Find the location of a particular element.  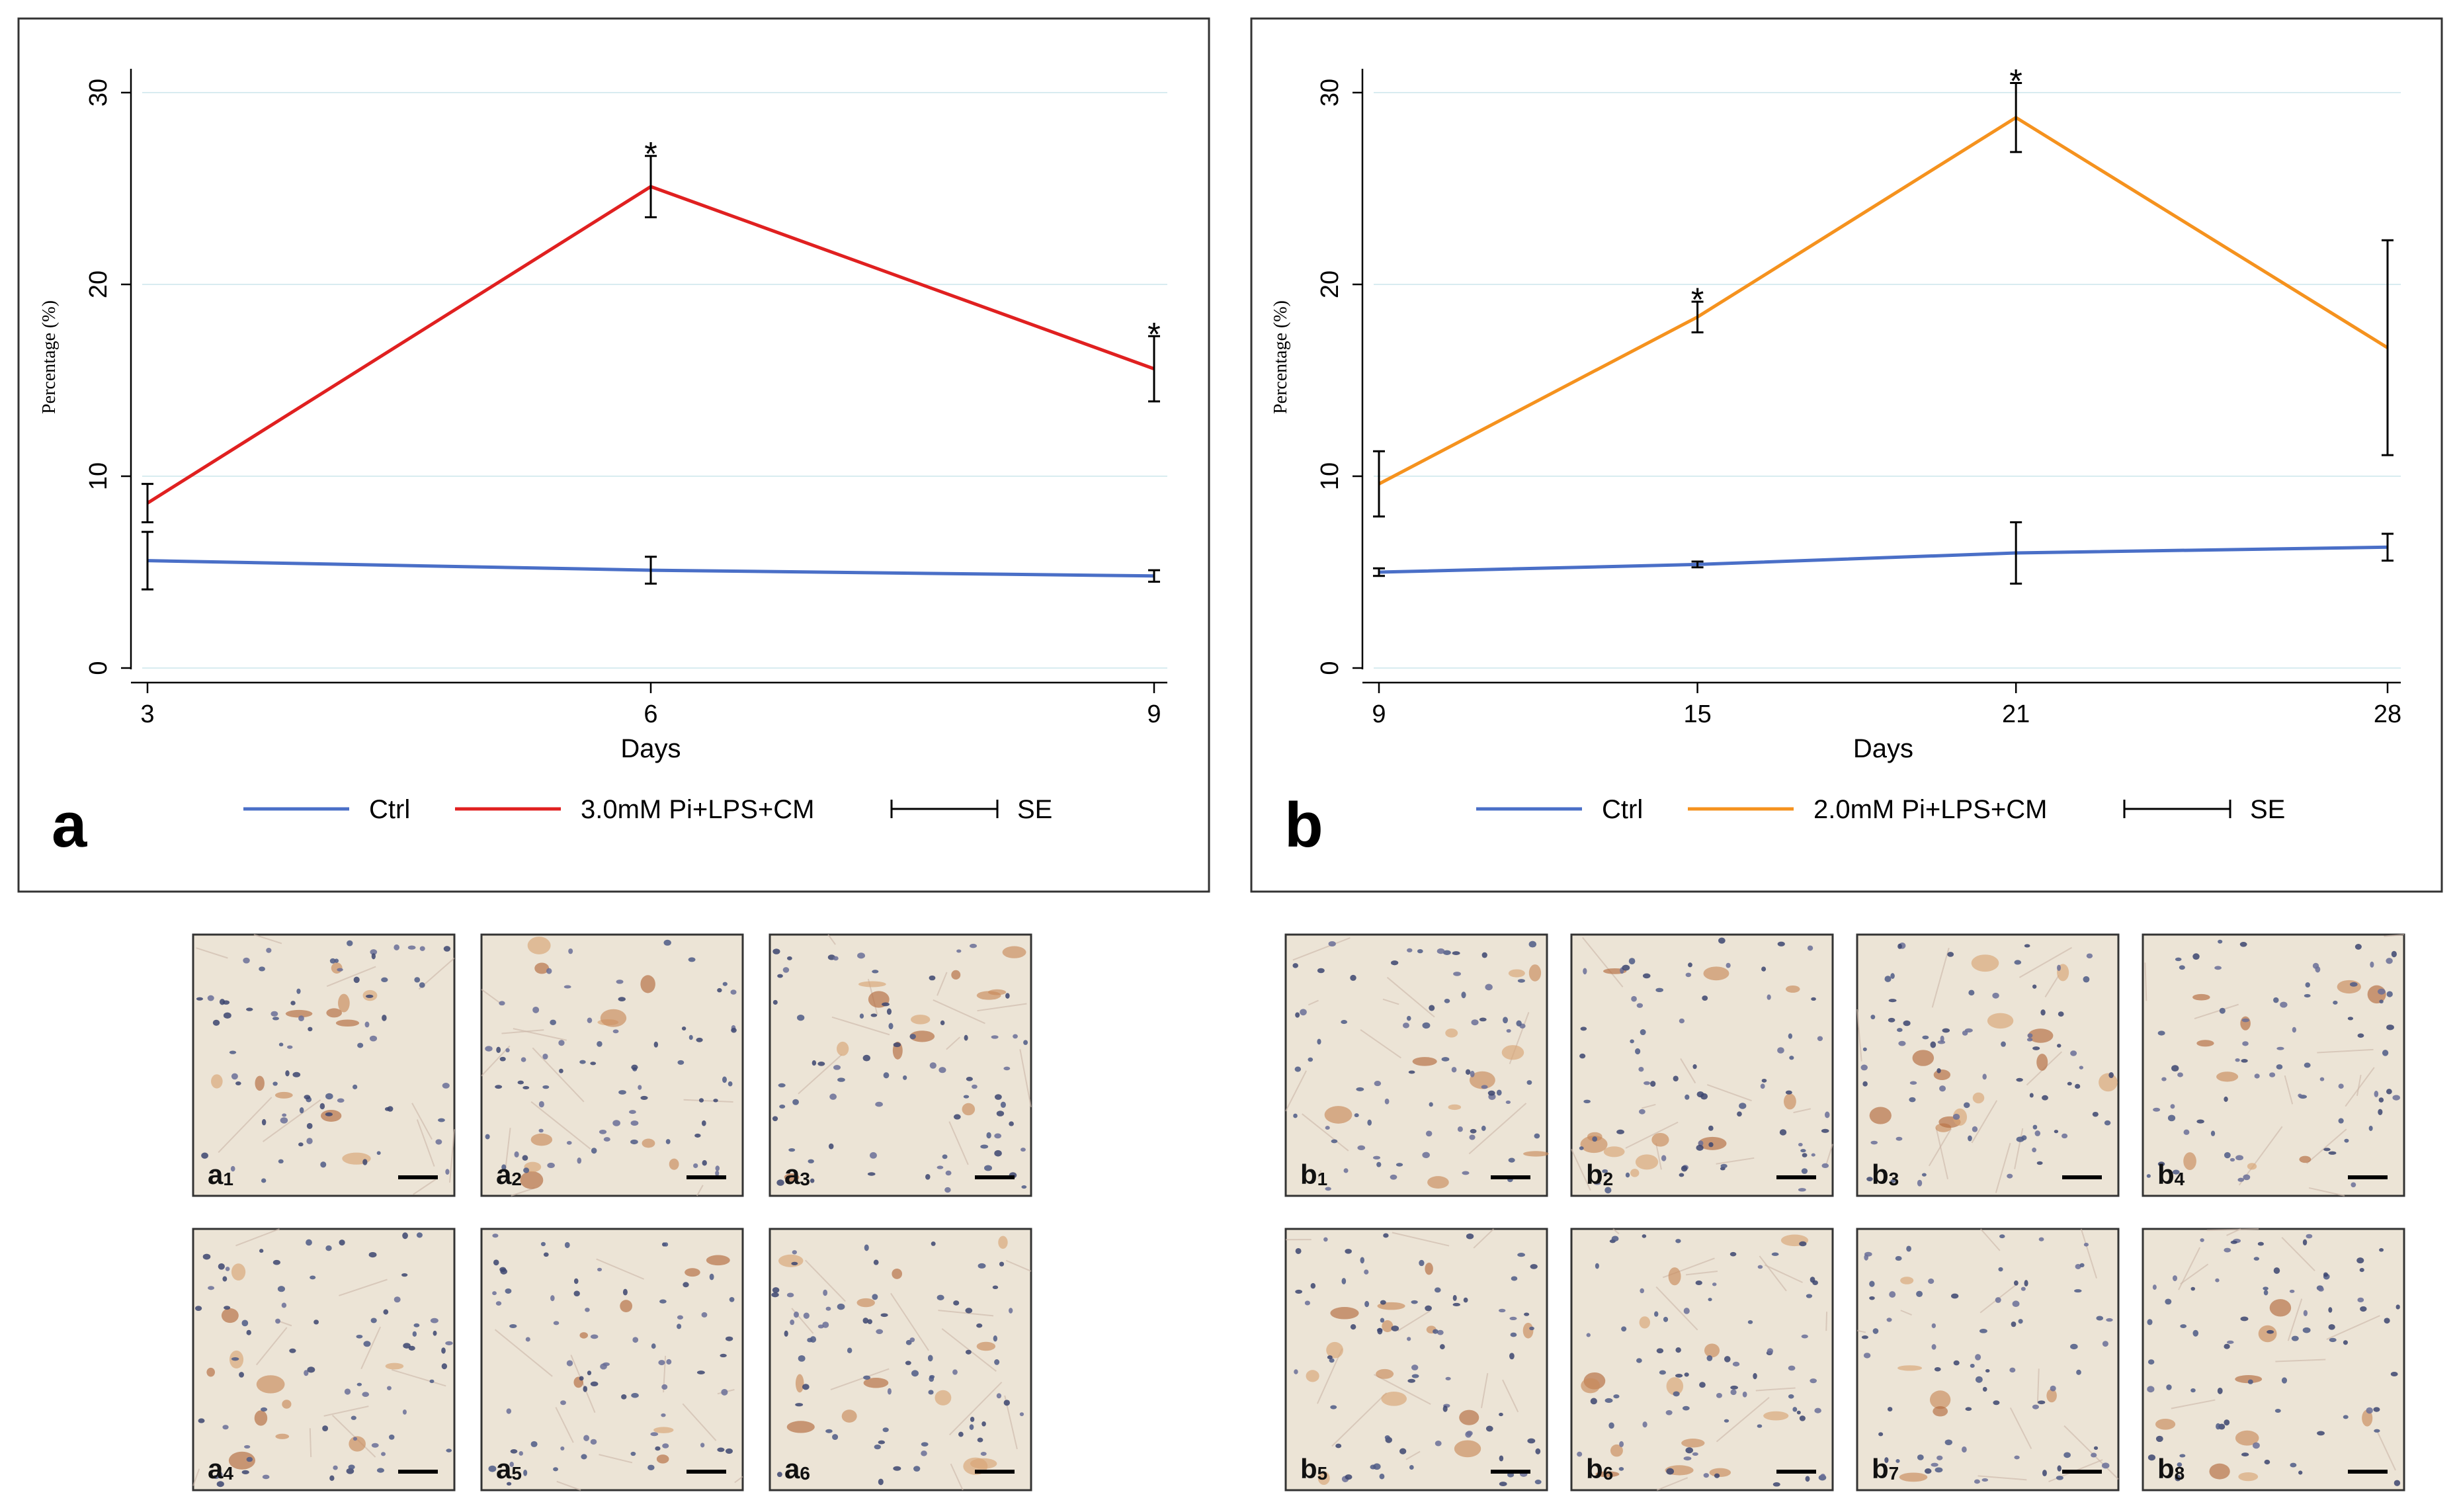

micrograph-label-letter: a is located at coordinates (504, 1174).